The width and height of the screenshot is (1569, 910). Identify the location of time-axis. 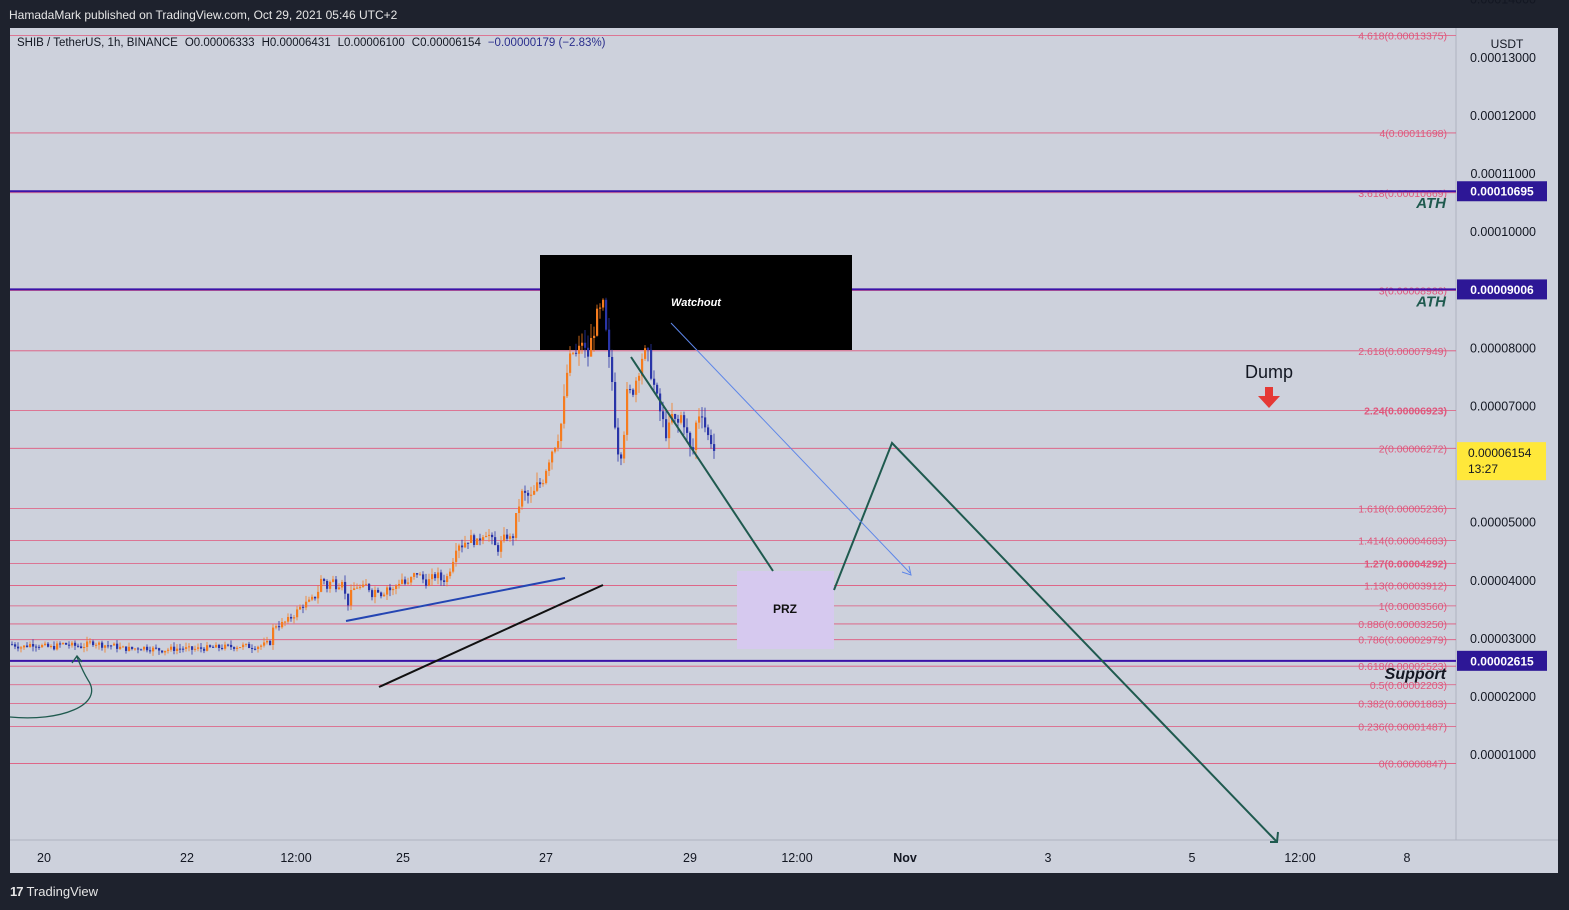
(784, 856).